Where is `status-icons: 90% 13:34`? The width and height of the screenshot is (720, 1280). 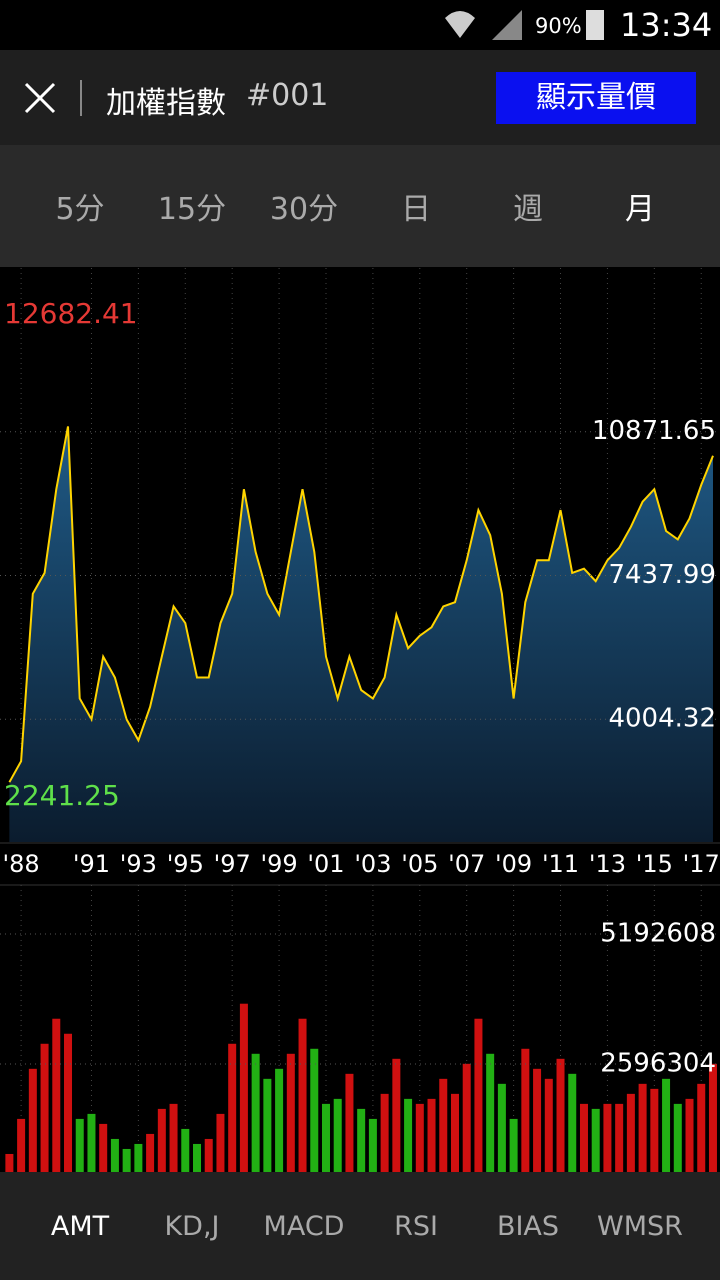
status-icons: 90% 13:34 is located at coordinates (578, 25).